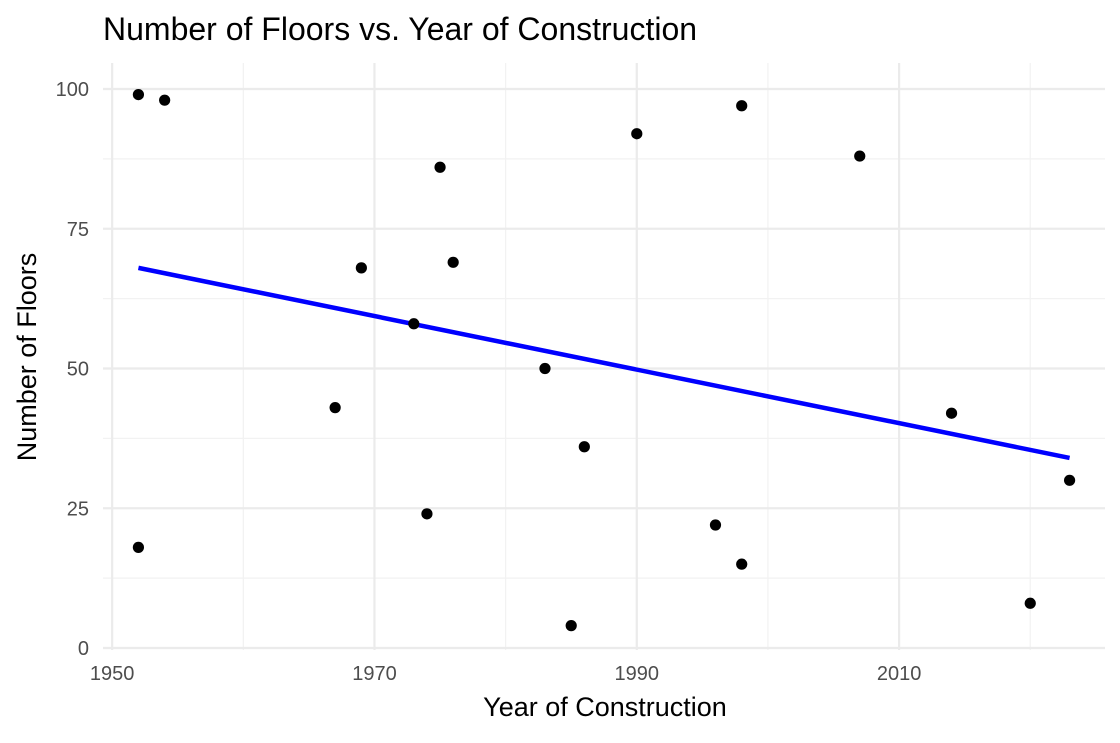 The width and height of the screenshot is (1120, 743). Describe the element at coordinates (112, 674) in the screenshot. I see `x-tick-label: 1950` at that location.